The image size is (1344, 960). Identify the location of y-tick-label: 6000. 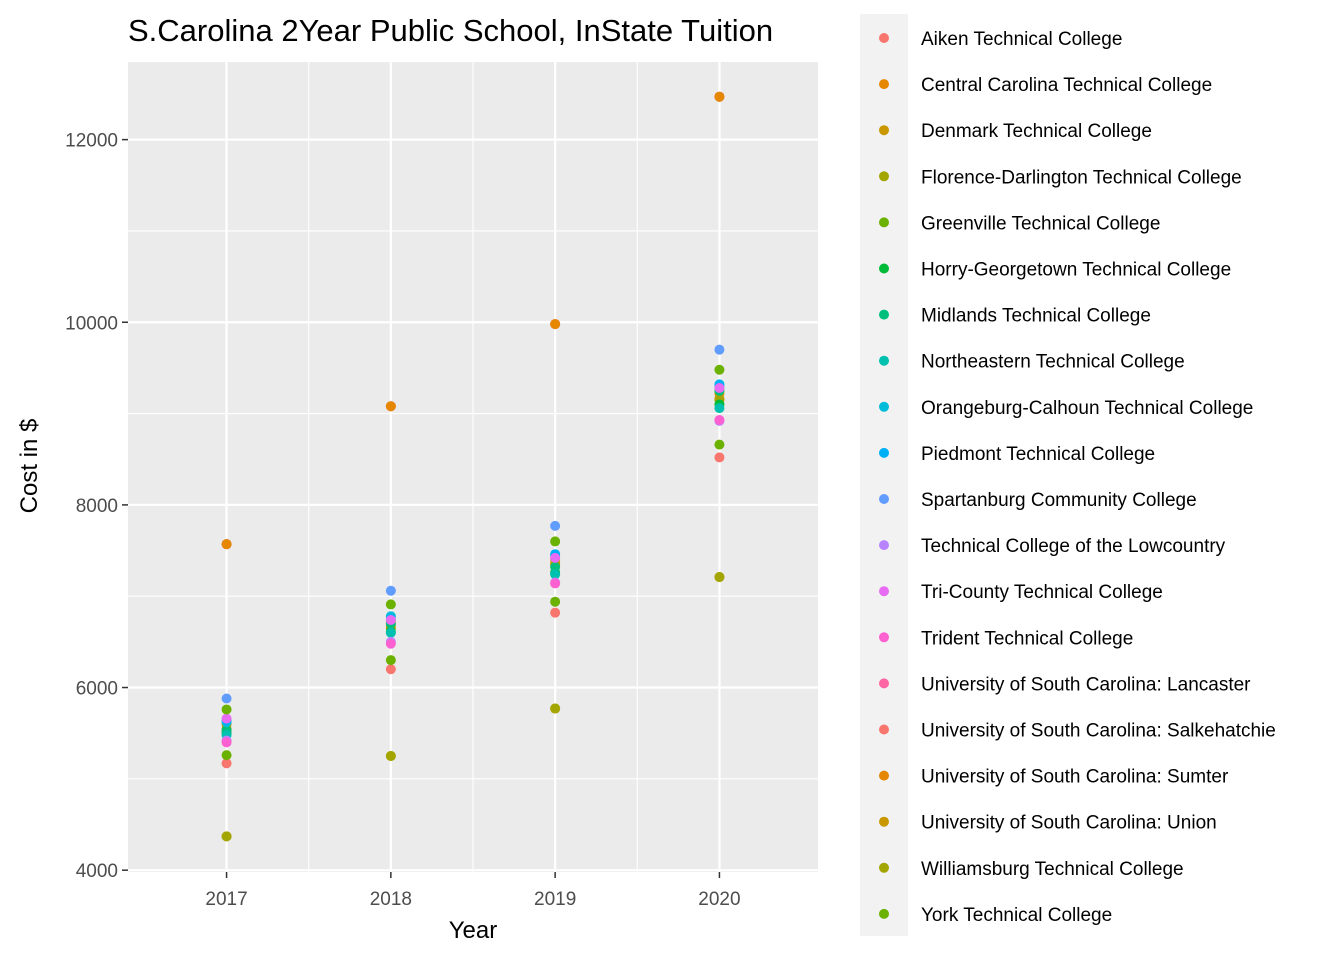
(97, 689).